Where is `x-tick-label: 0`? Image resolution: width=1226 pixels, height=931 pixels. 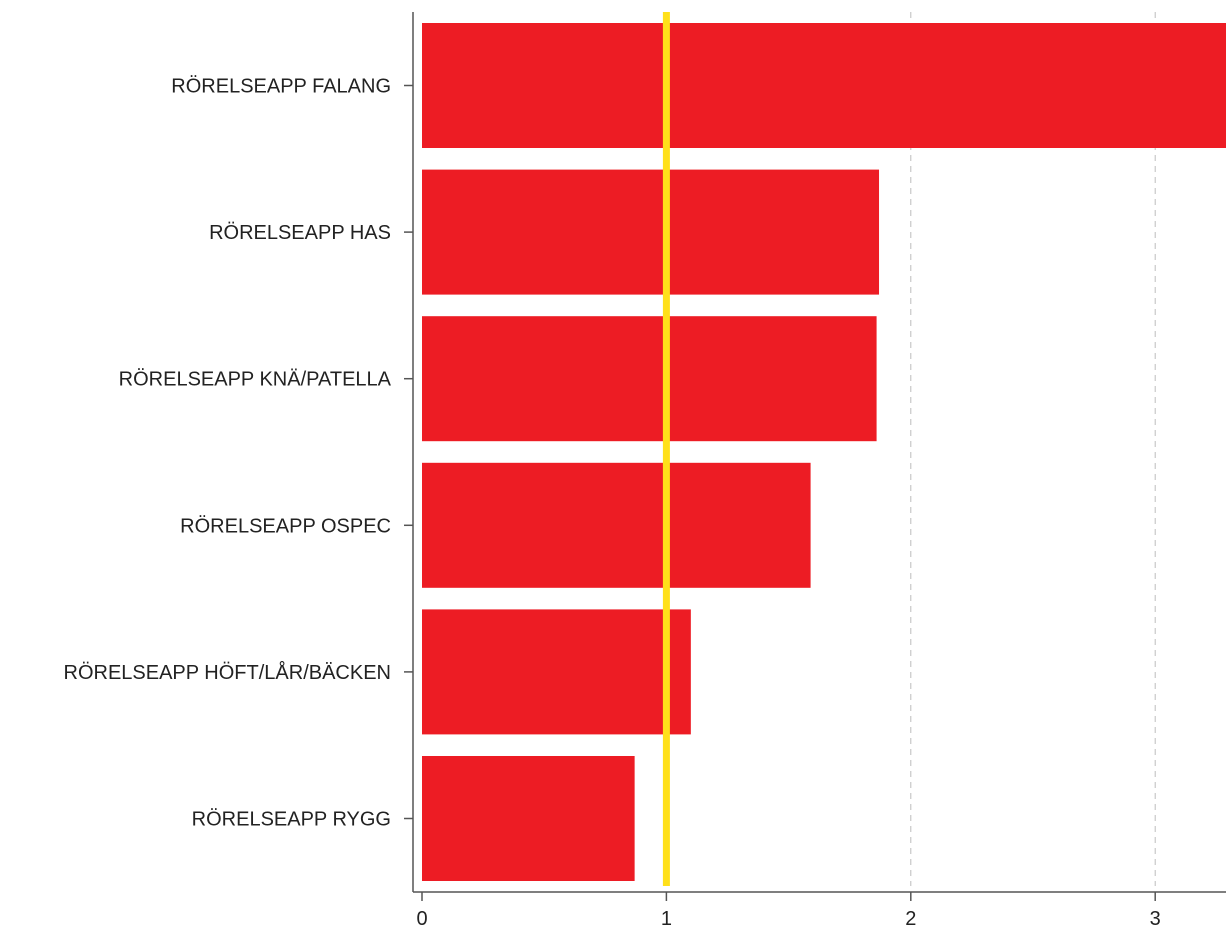 x-tick-label: 0 is located at coordinates (421, 919).